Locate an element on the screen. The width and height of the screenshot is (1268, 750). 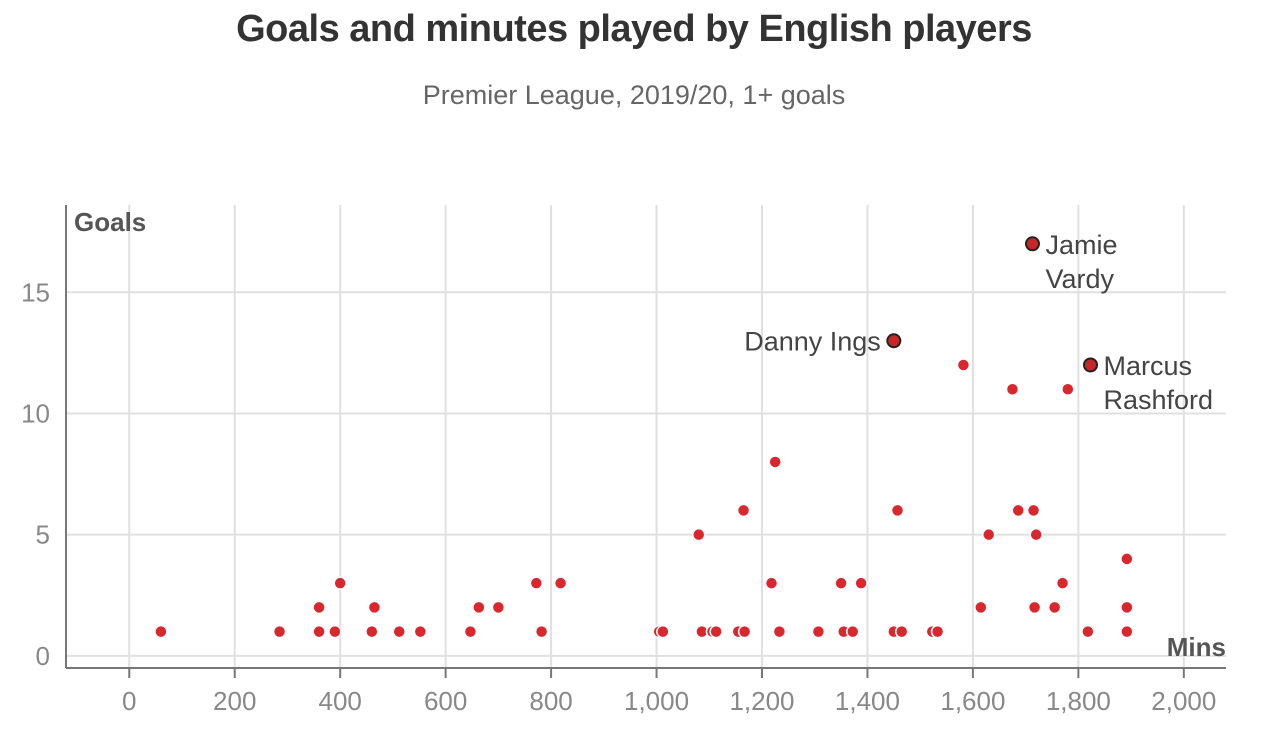
x-tick-label: 200 is located at coordinates (234, 701).